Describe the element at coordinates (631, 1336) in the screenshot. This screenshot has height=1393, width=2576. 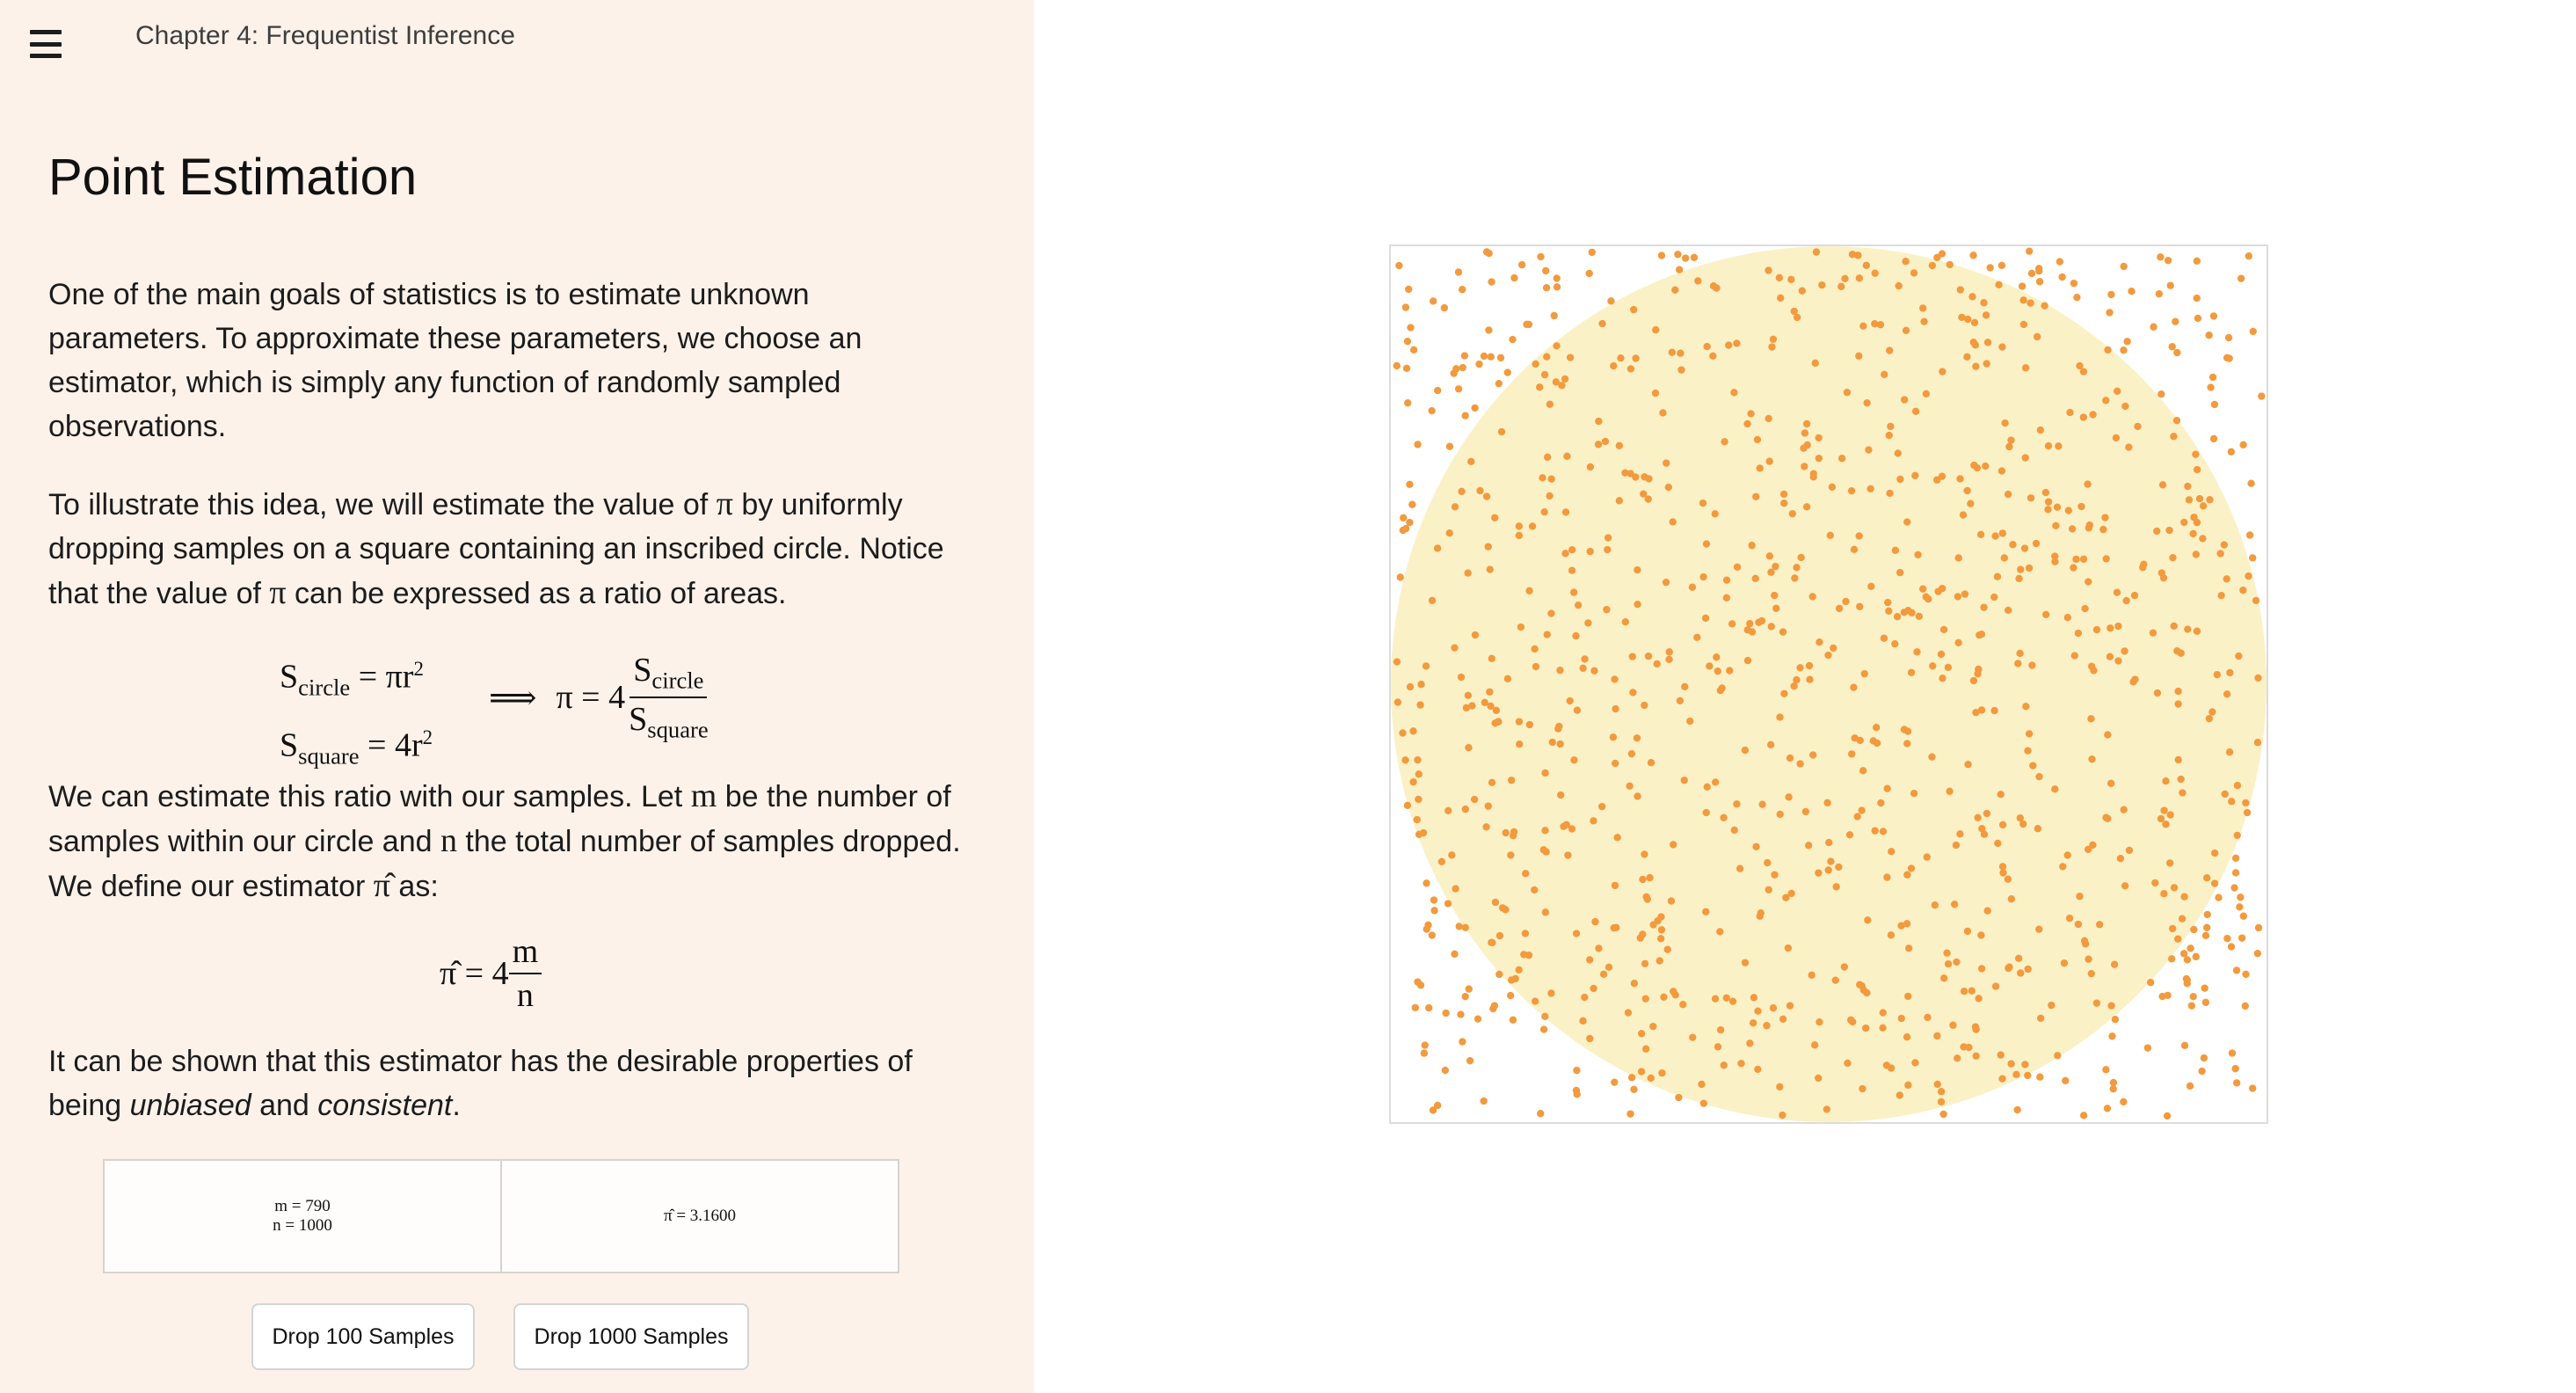
I see `drop-1000-samples-button: Drop 1000 Samples` at that location.